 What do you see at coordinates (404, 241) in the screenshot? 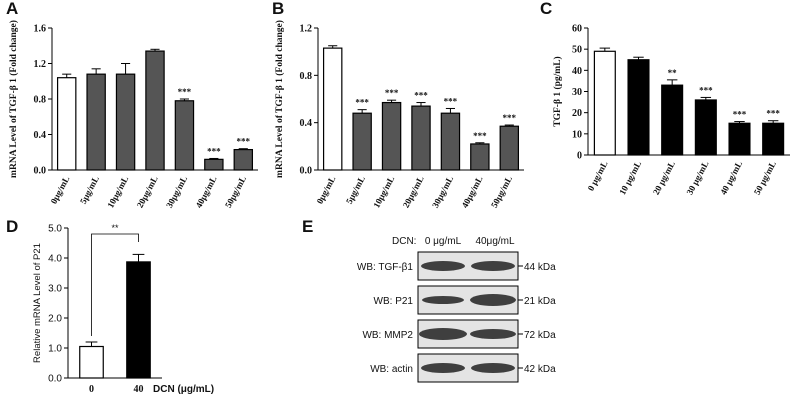
I see `blot-header: DCN:` at bounding box center [404, 241].